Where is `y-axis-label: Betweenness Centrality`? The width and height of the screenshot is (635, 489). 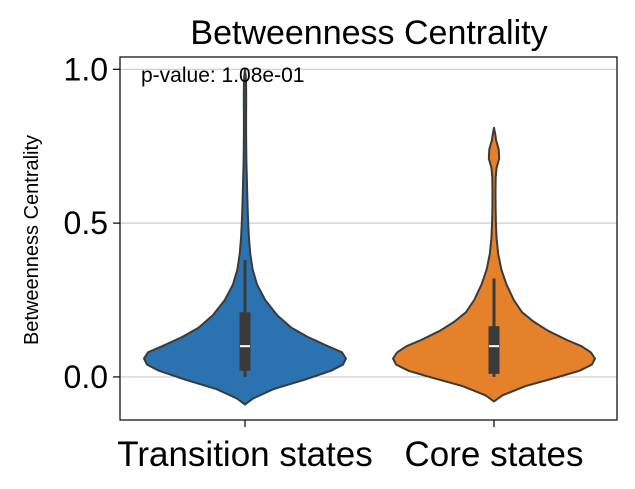 y-axis-label: Betweenness Centrality is located at coordinates (32, 240).